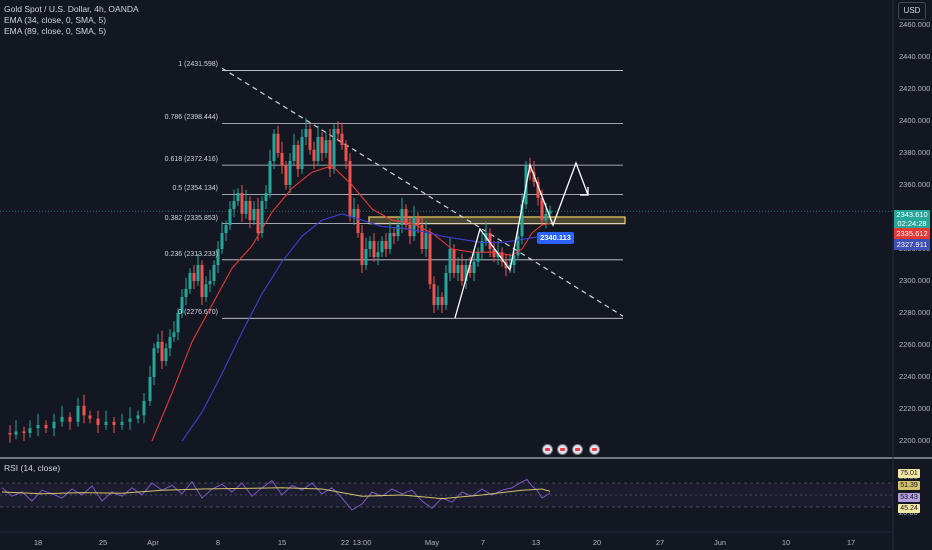  I want to click on x-tick-label: 22, so click(345, 542).